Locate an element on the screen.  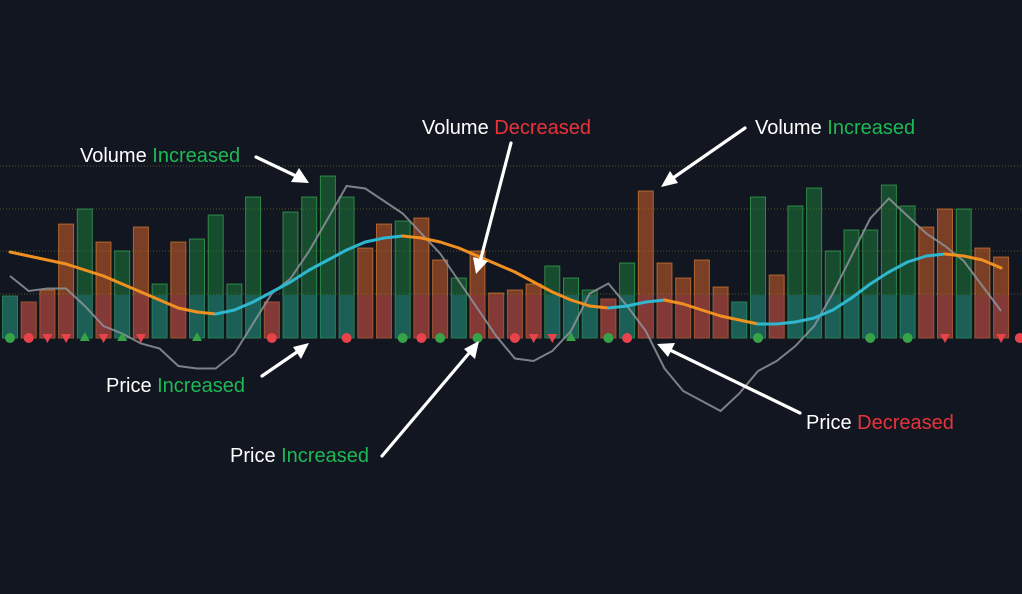
callout-price-increased-lower: Price Increased is located at coordinates (299, 456).